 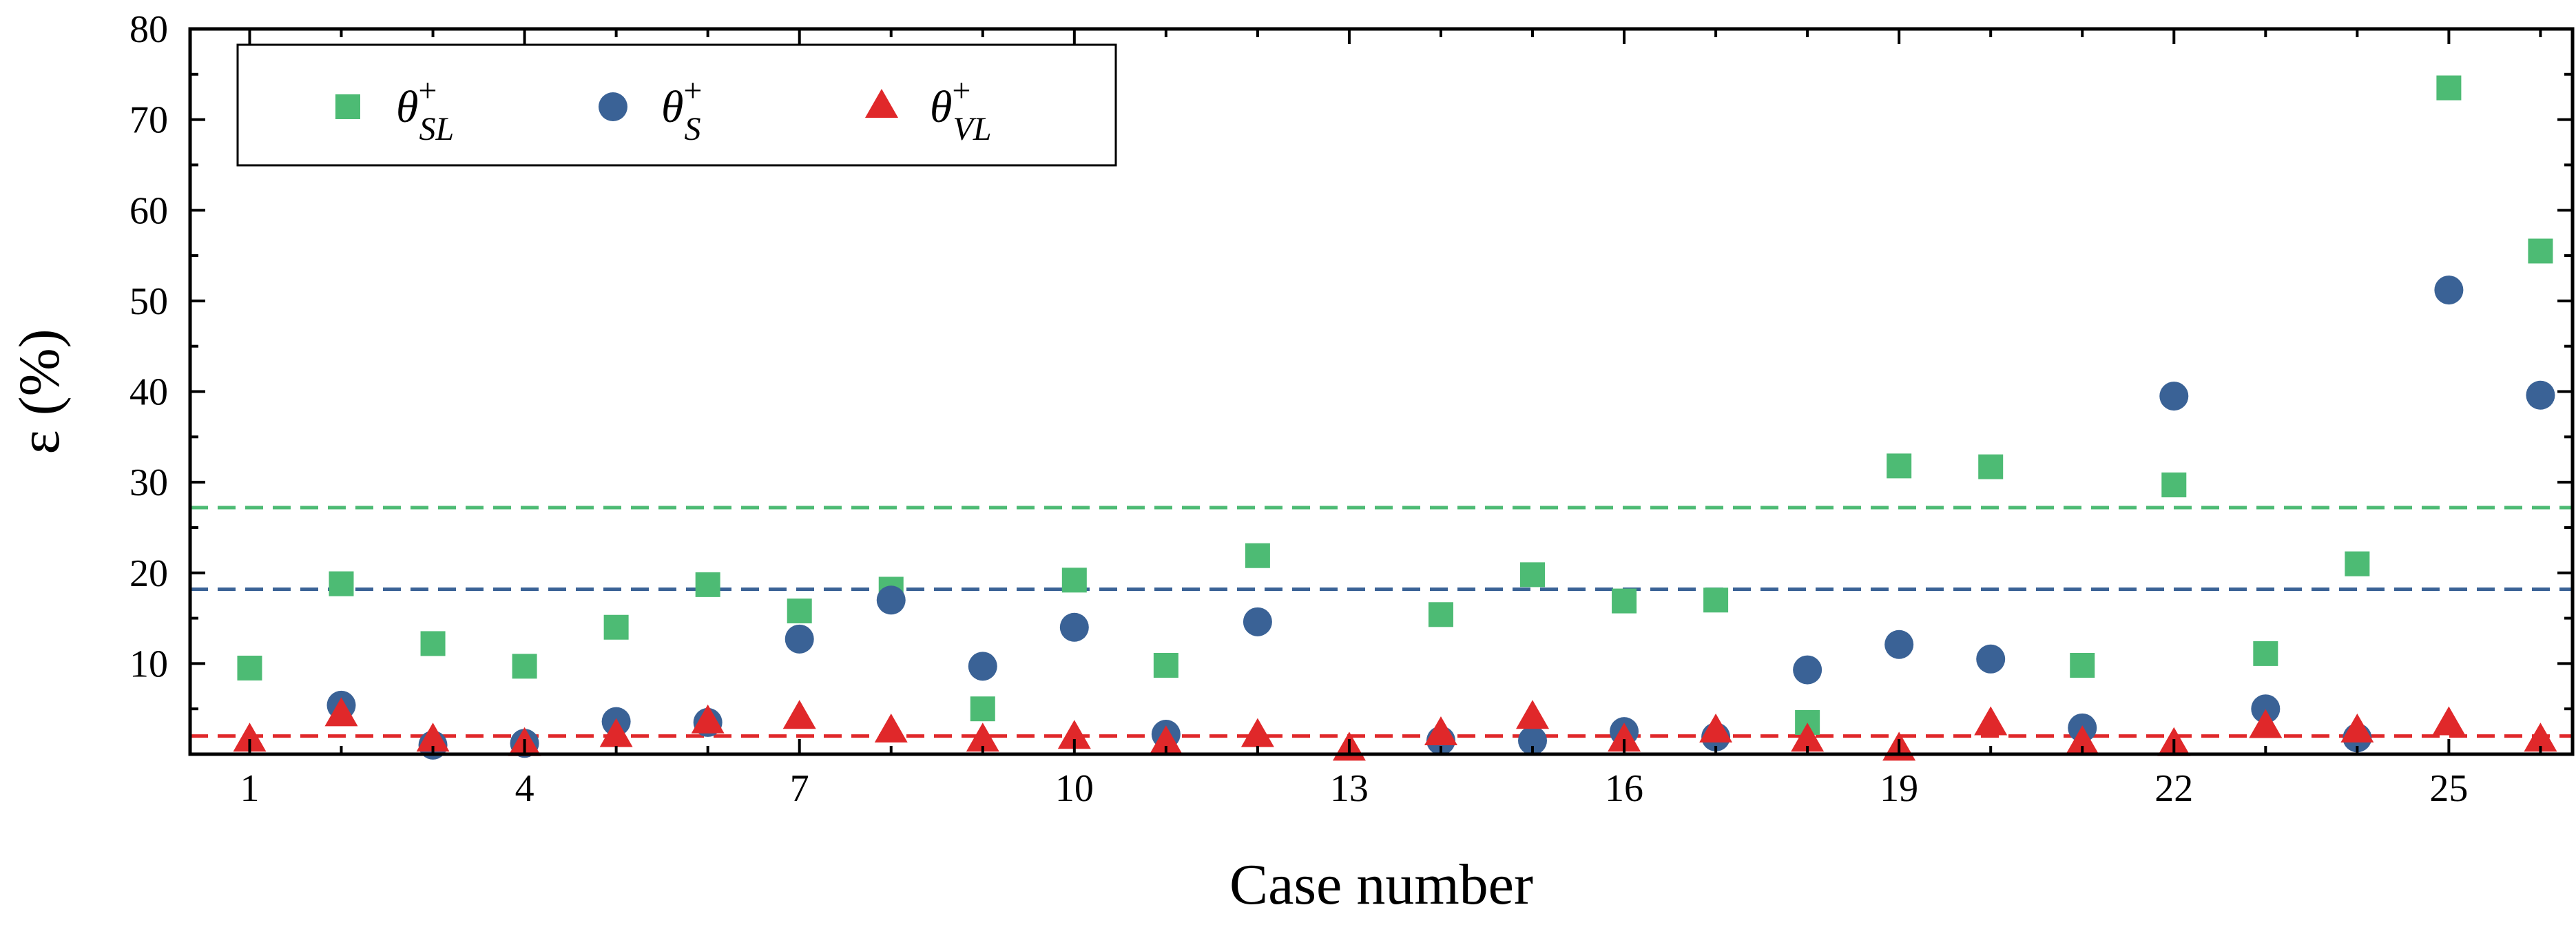 What do you see at coordinates (148, 301) in the screenshot?
I see `y-tick-label: 50` at bounding box center [148, 301].